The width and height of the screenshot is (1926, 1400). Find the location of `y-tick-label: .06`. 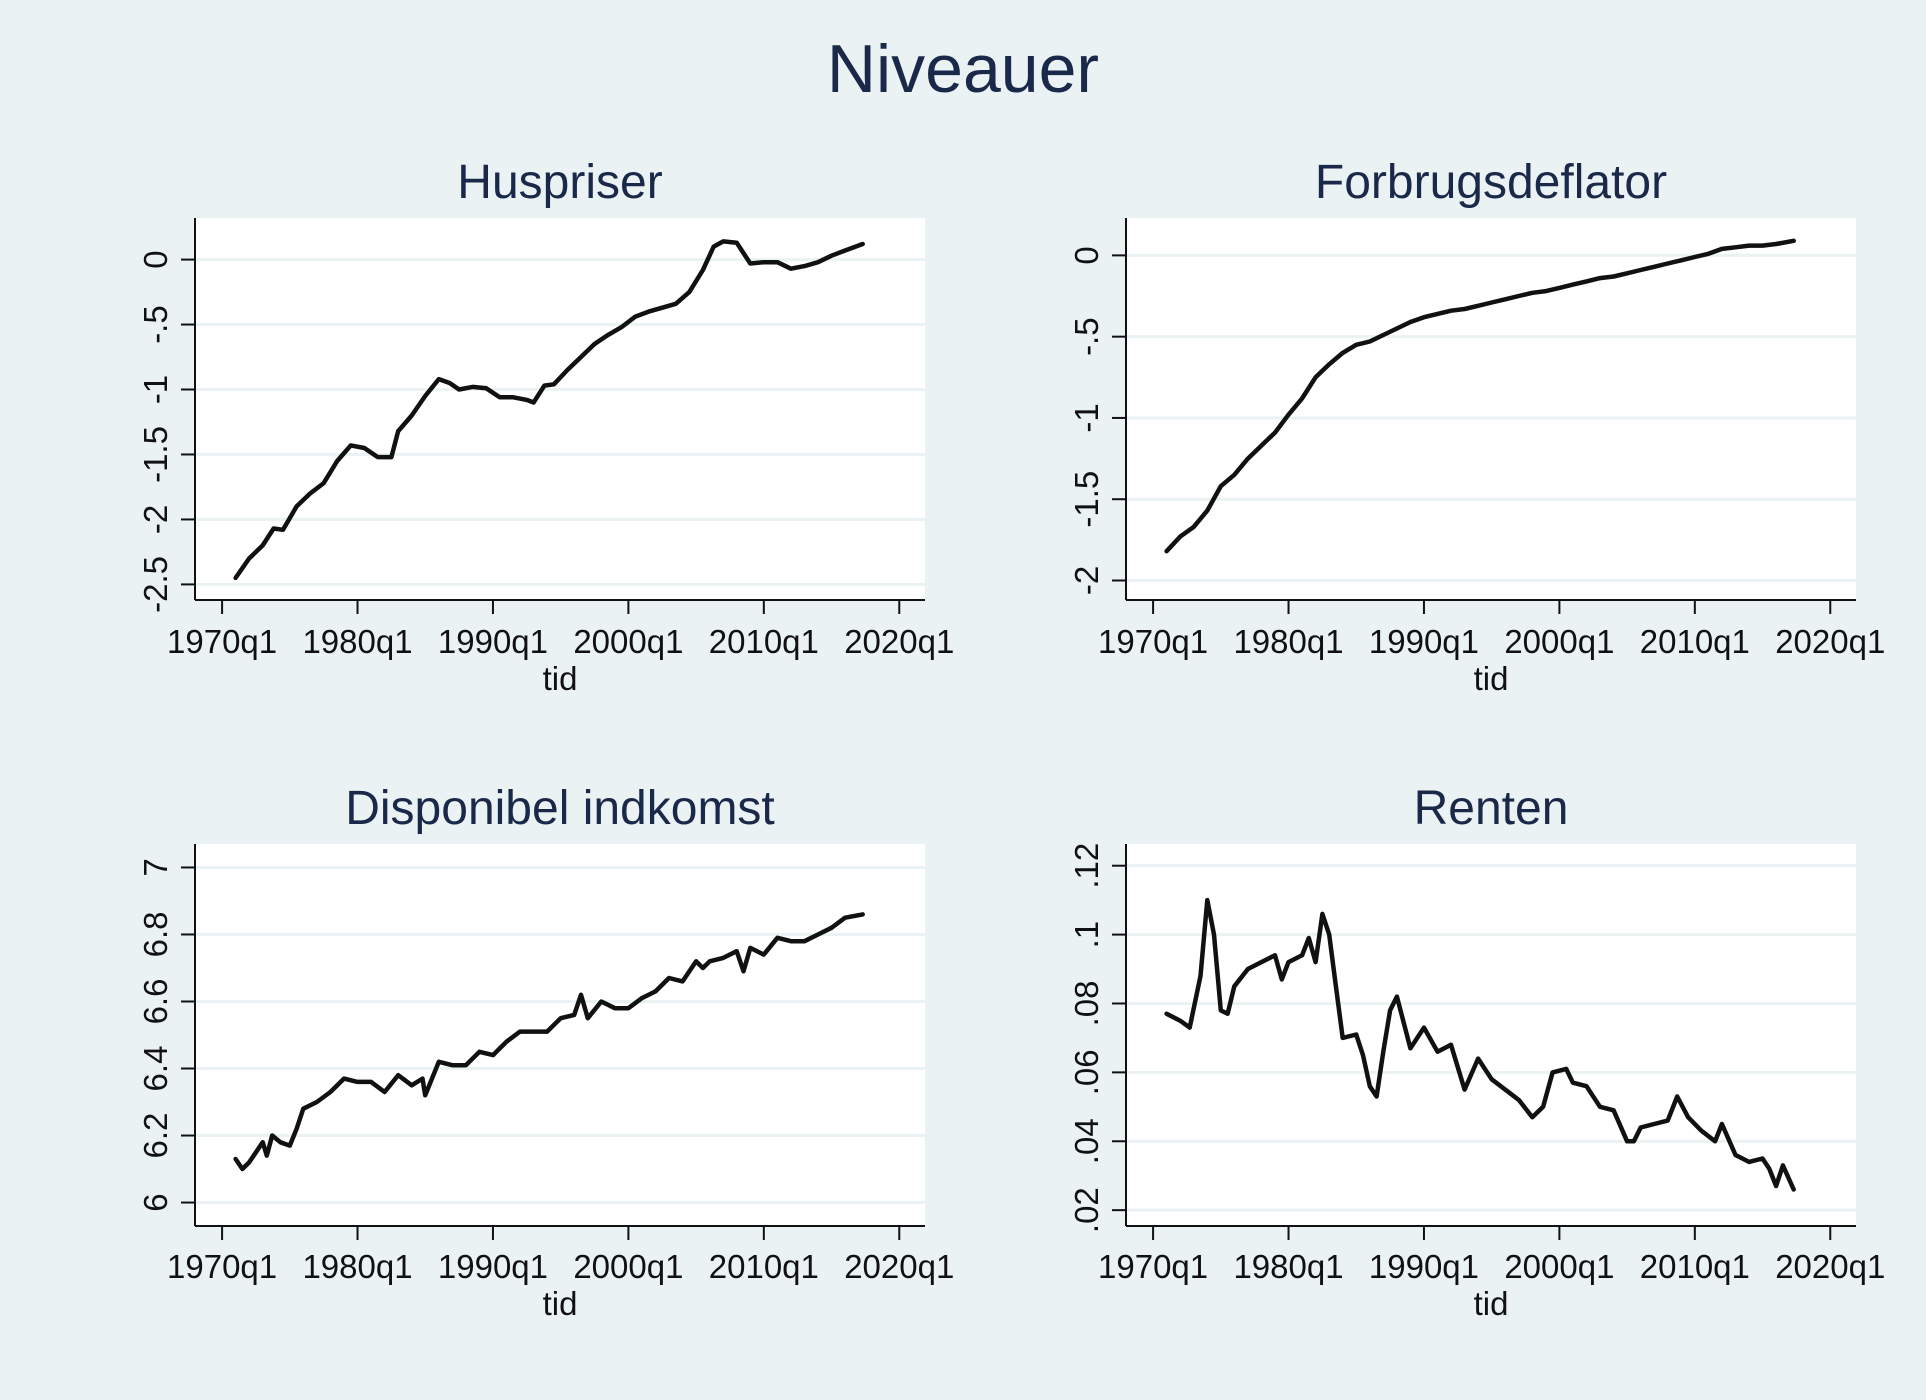

y-tick-label: .06 is located at coordinates (1086, 1072).